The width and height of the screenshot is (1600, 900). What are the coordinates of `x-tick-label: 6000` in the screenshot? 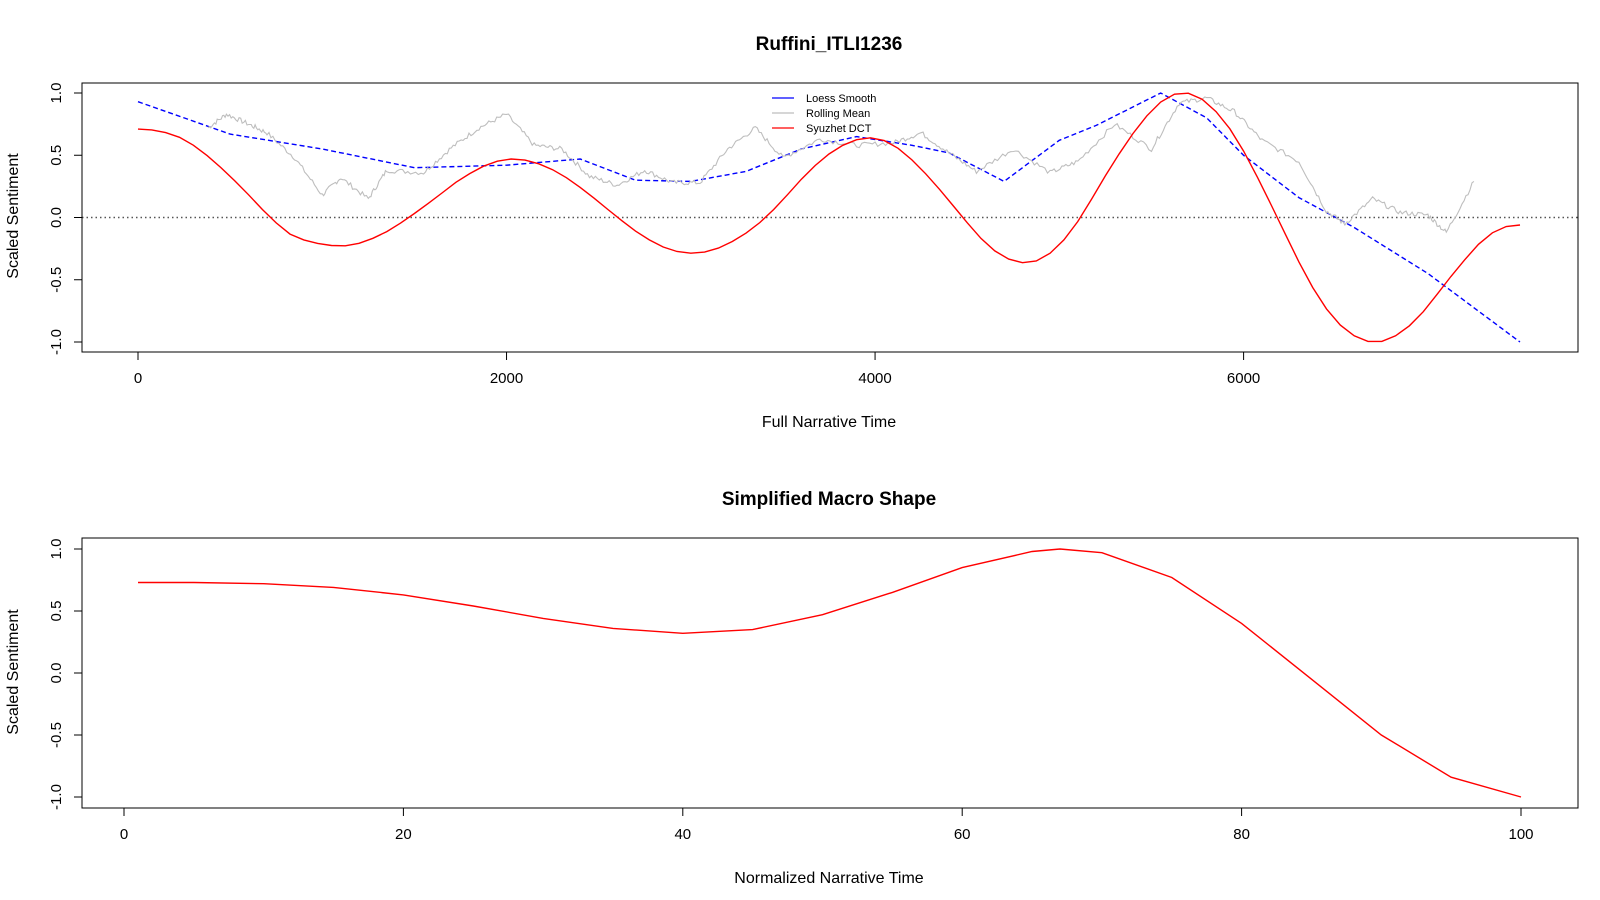 It's located at (1243, 378).